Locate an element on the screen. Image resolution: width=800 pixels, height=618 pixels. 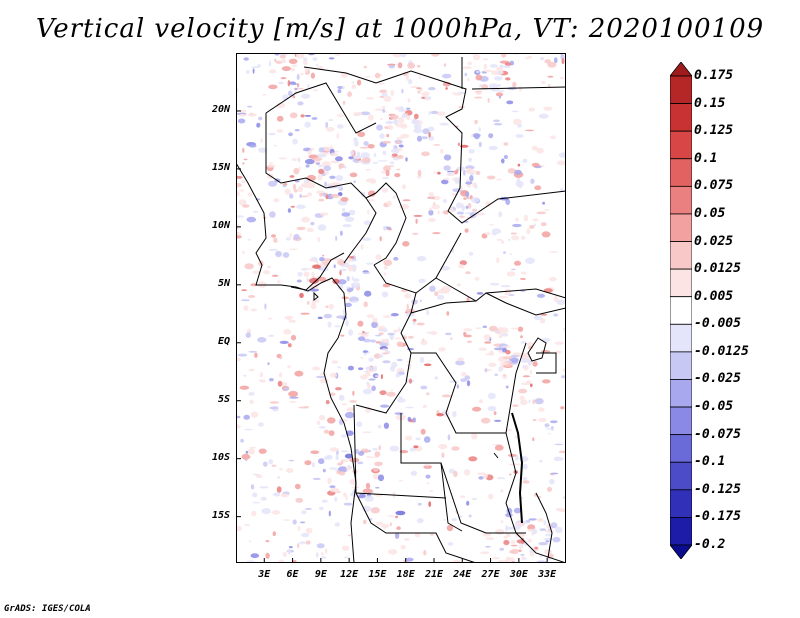
lon-tick-label: 18E is located at coordinates (405, 574).